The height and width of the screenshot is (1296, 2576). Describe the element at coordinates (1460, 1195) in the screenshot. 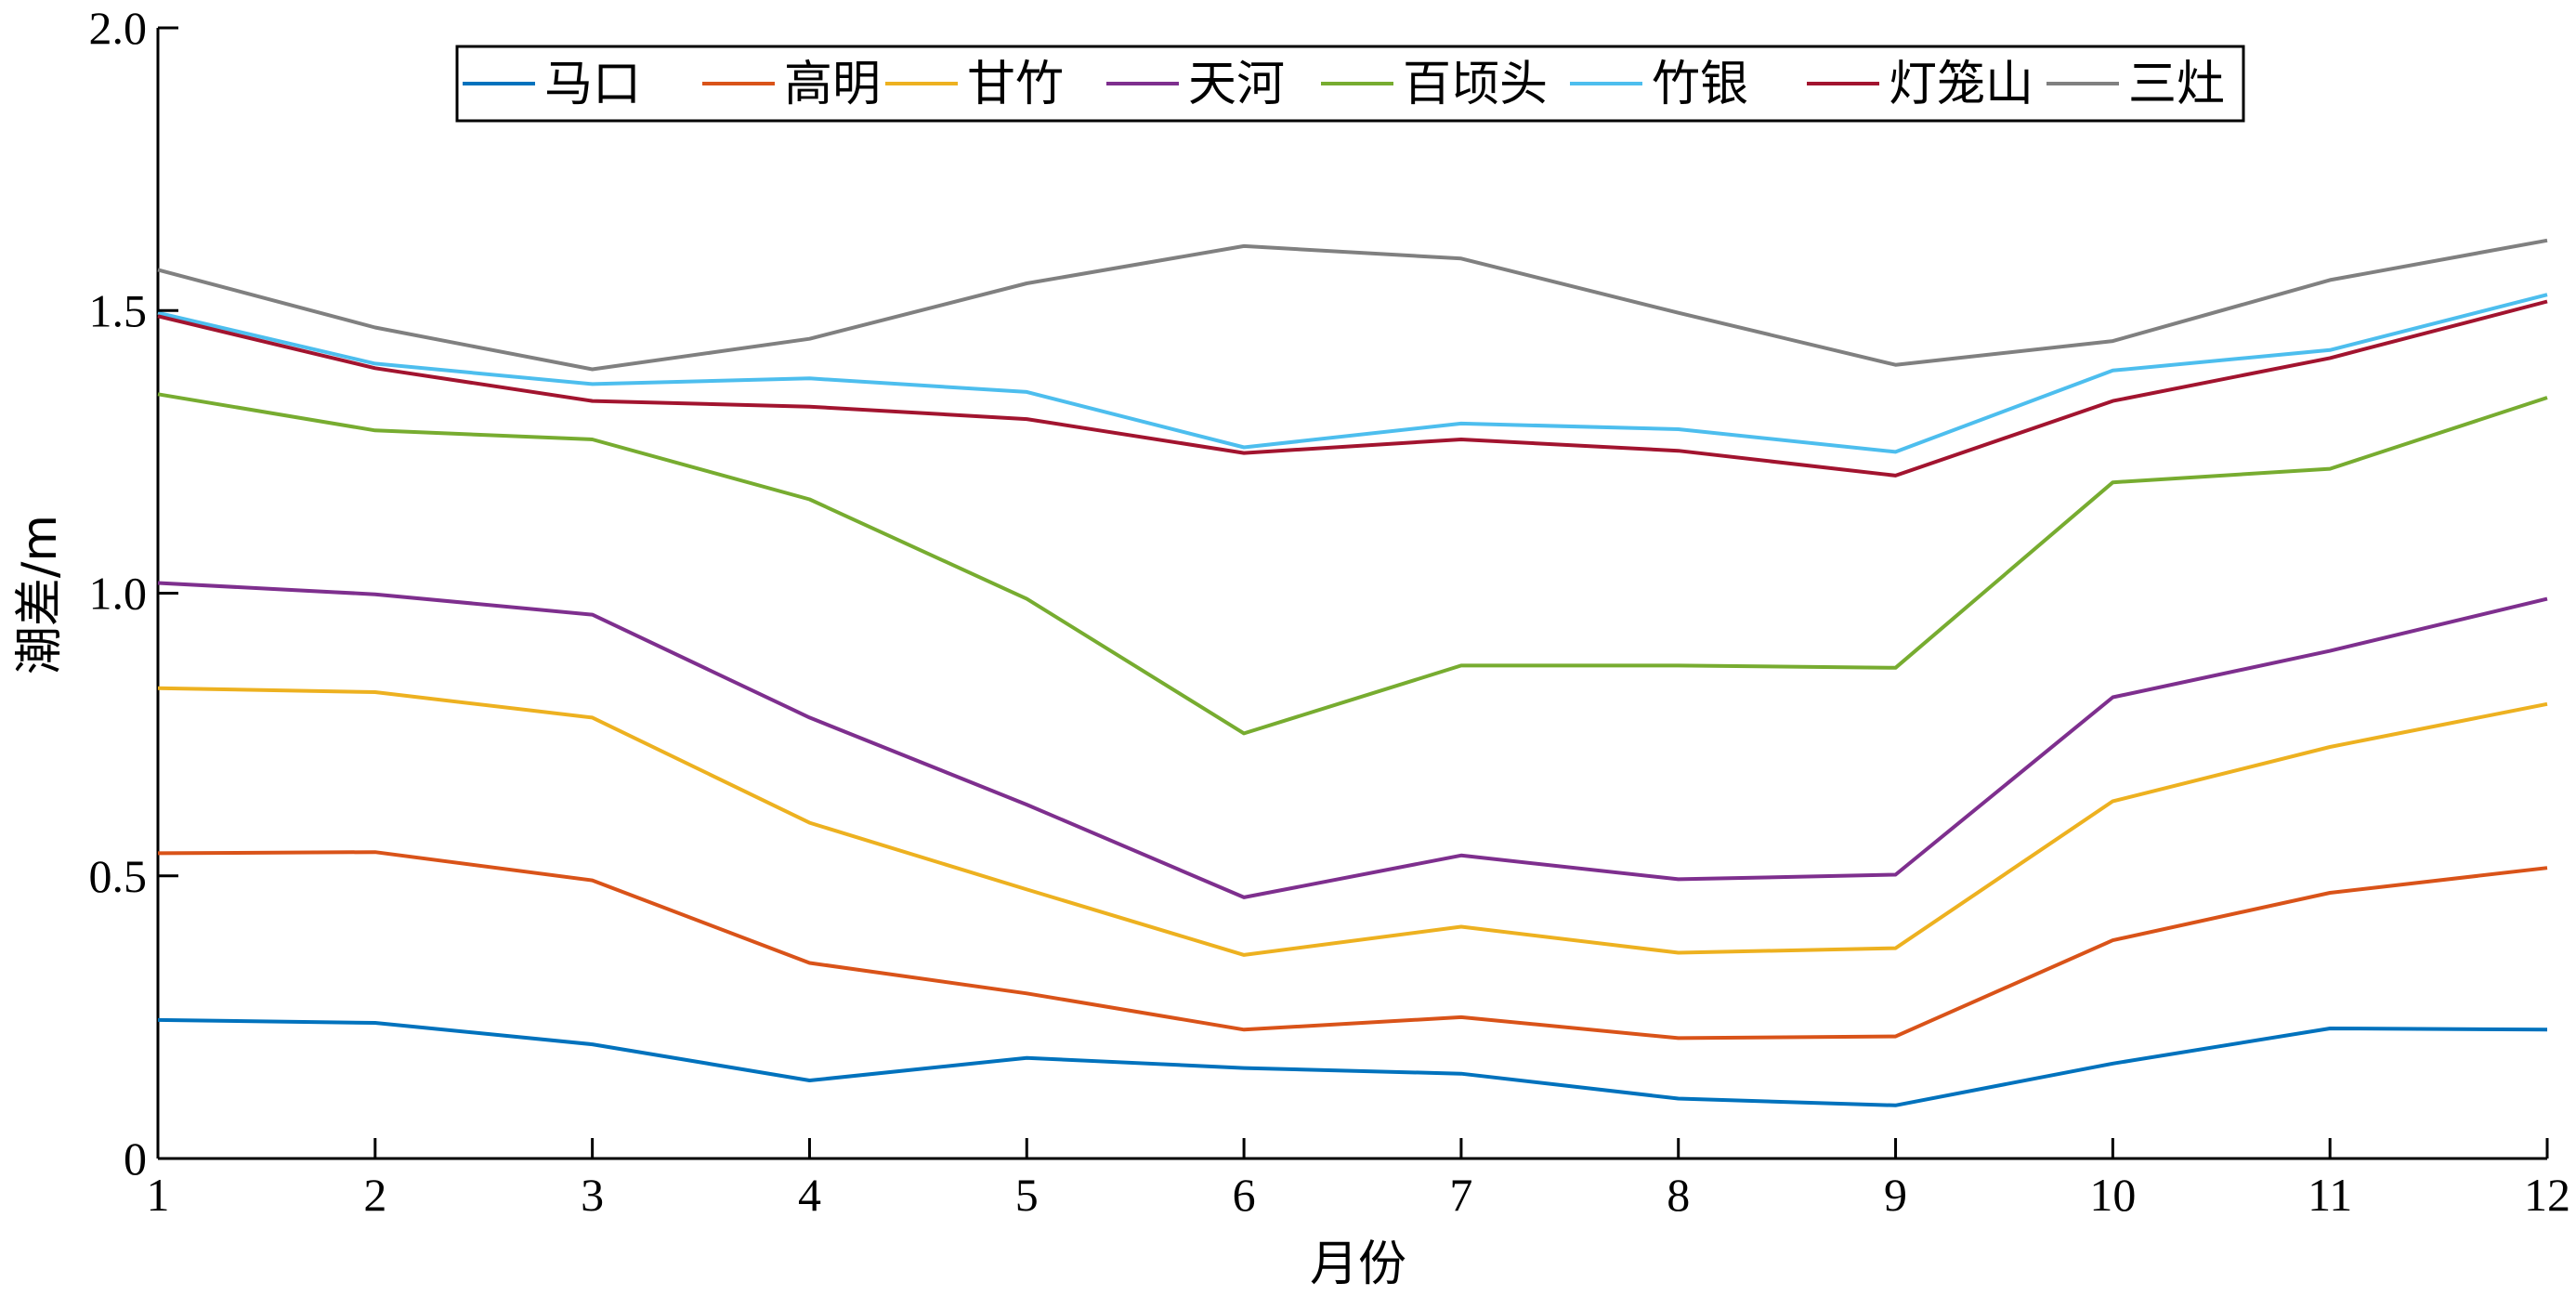

I see `x-tick-label: 7` at that location.